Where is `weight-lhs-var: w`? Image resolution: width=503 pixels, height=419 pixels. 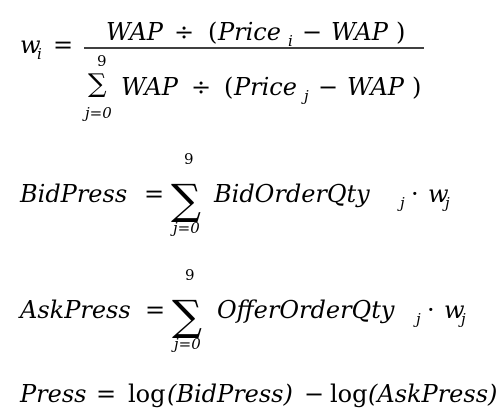
weight-lhs-var: w is located at coordinates (30, 45).